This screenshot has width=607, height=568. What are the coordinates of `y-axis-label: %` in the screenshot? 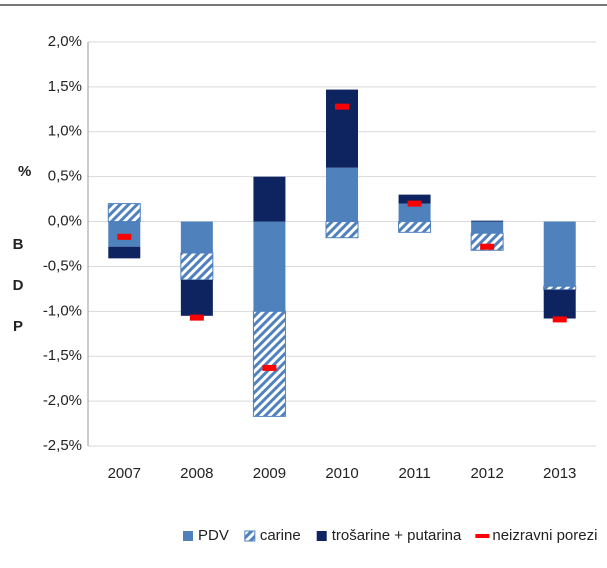 It's located at (24, 171).